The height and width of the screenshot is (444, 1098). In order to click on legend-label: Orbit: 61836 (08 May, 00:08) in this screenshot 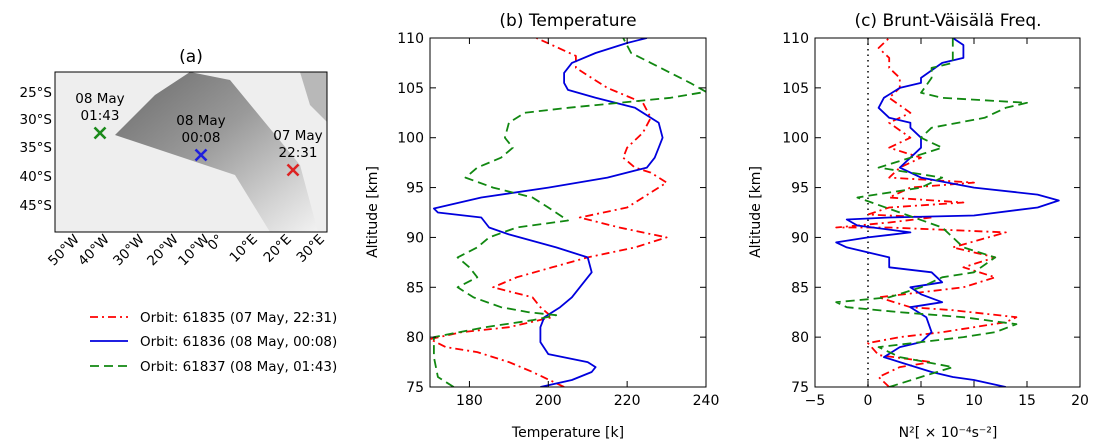, I will do `click(238, 342)`.